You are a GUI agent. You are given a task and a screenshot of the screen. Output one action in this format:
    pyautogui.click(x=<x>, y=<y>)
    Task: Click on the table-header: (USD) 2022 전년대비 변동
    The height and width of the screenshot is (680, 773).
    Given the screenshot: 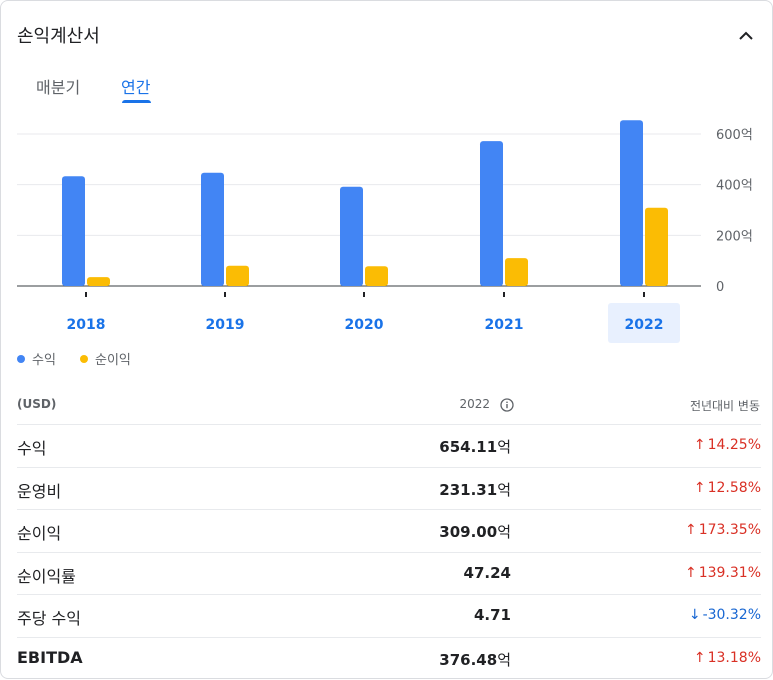 What is the action you would take?
    pyautogui.click(x=386, y=407)
    